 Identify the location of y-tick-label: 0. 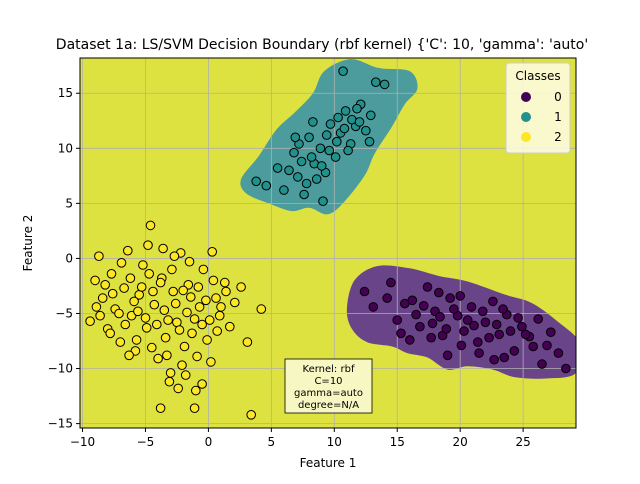
(69, 258).